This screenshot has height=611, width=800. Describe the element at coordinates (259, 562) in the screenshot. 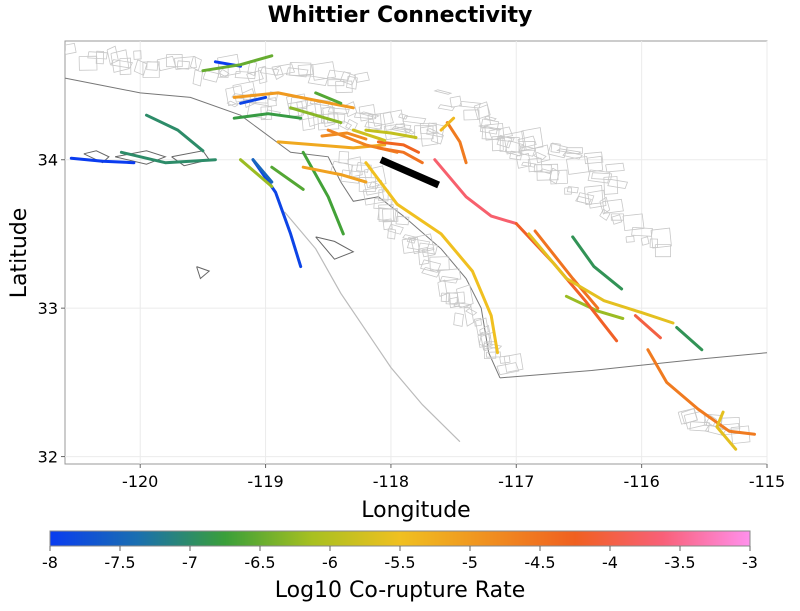

I see `colorbar-tick-label: -6.5` at that location.